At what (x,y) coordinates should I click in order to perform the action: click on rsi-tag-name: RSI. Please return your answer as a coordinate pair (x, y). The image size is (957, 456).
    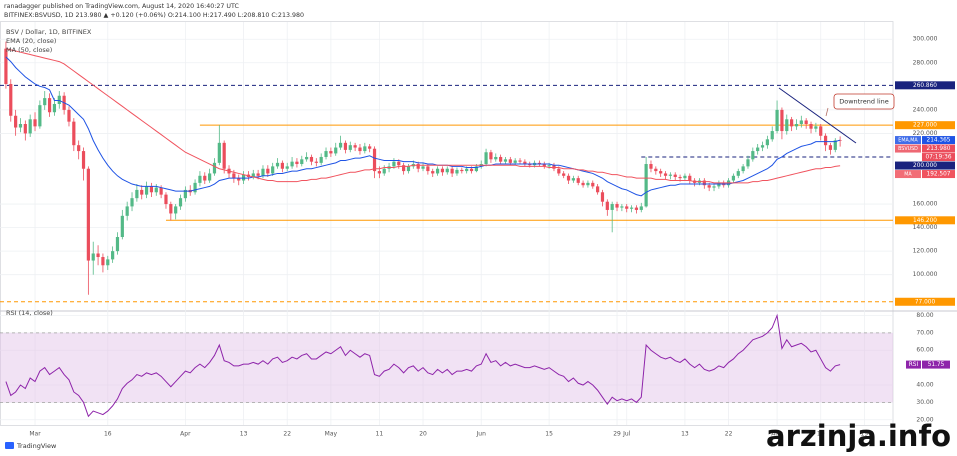
    Looking at the image, I should click on (914, 365).